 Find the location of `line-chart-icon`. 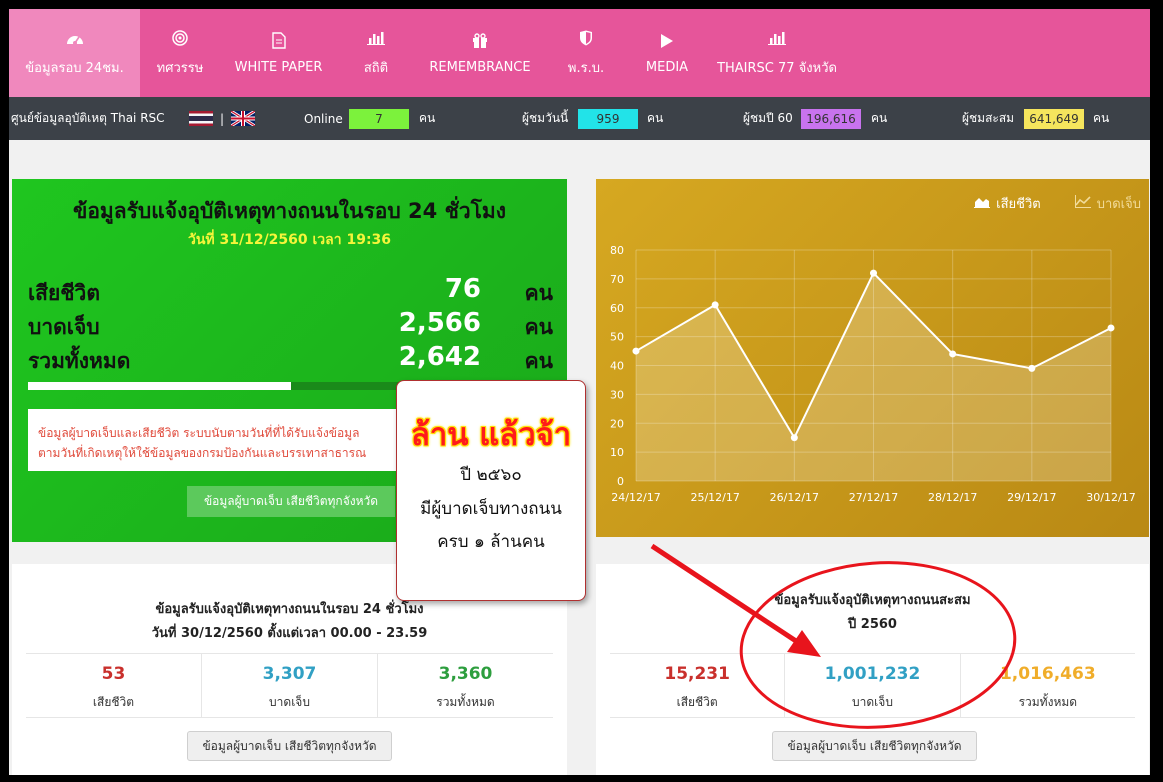

line-chart-icon is located at coordinates (1082, 203).